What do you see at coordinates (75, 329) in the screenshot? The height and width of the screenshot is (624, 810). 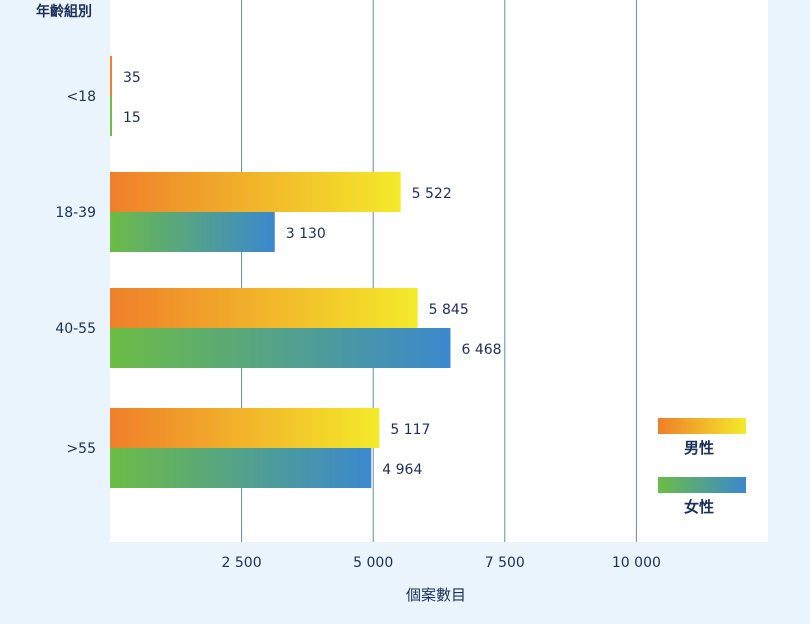 I see `y-tick-label: 40-55` at bounding box center [75, 329].